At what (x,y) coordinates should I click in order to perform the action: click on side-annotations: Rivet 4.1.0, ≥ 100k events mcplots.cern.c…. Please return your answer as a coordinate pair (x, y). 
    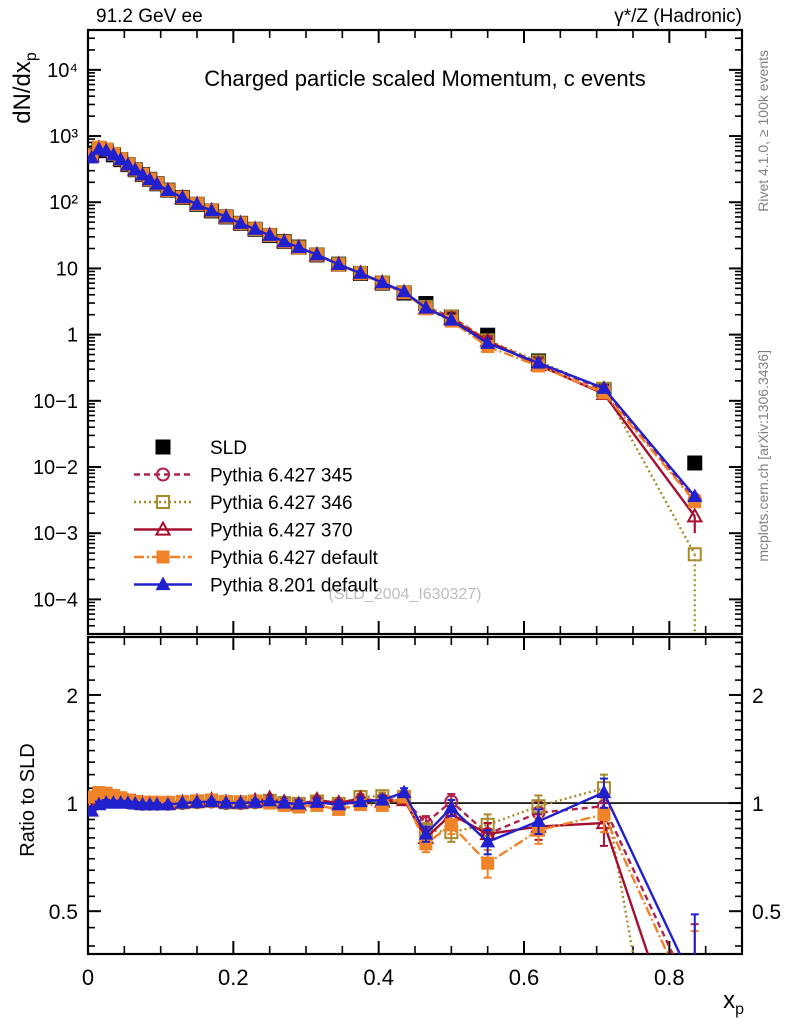
    Looking at the image, I should click on (763, 306).